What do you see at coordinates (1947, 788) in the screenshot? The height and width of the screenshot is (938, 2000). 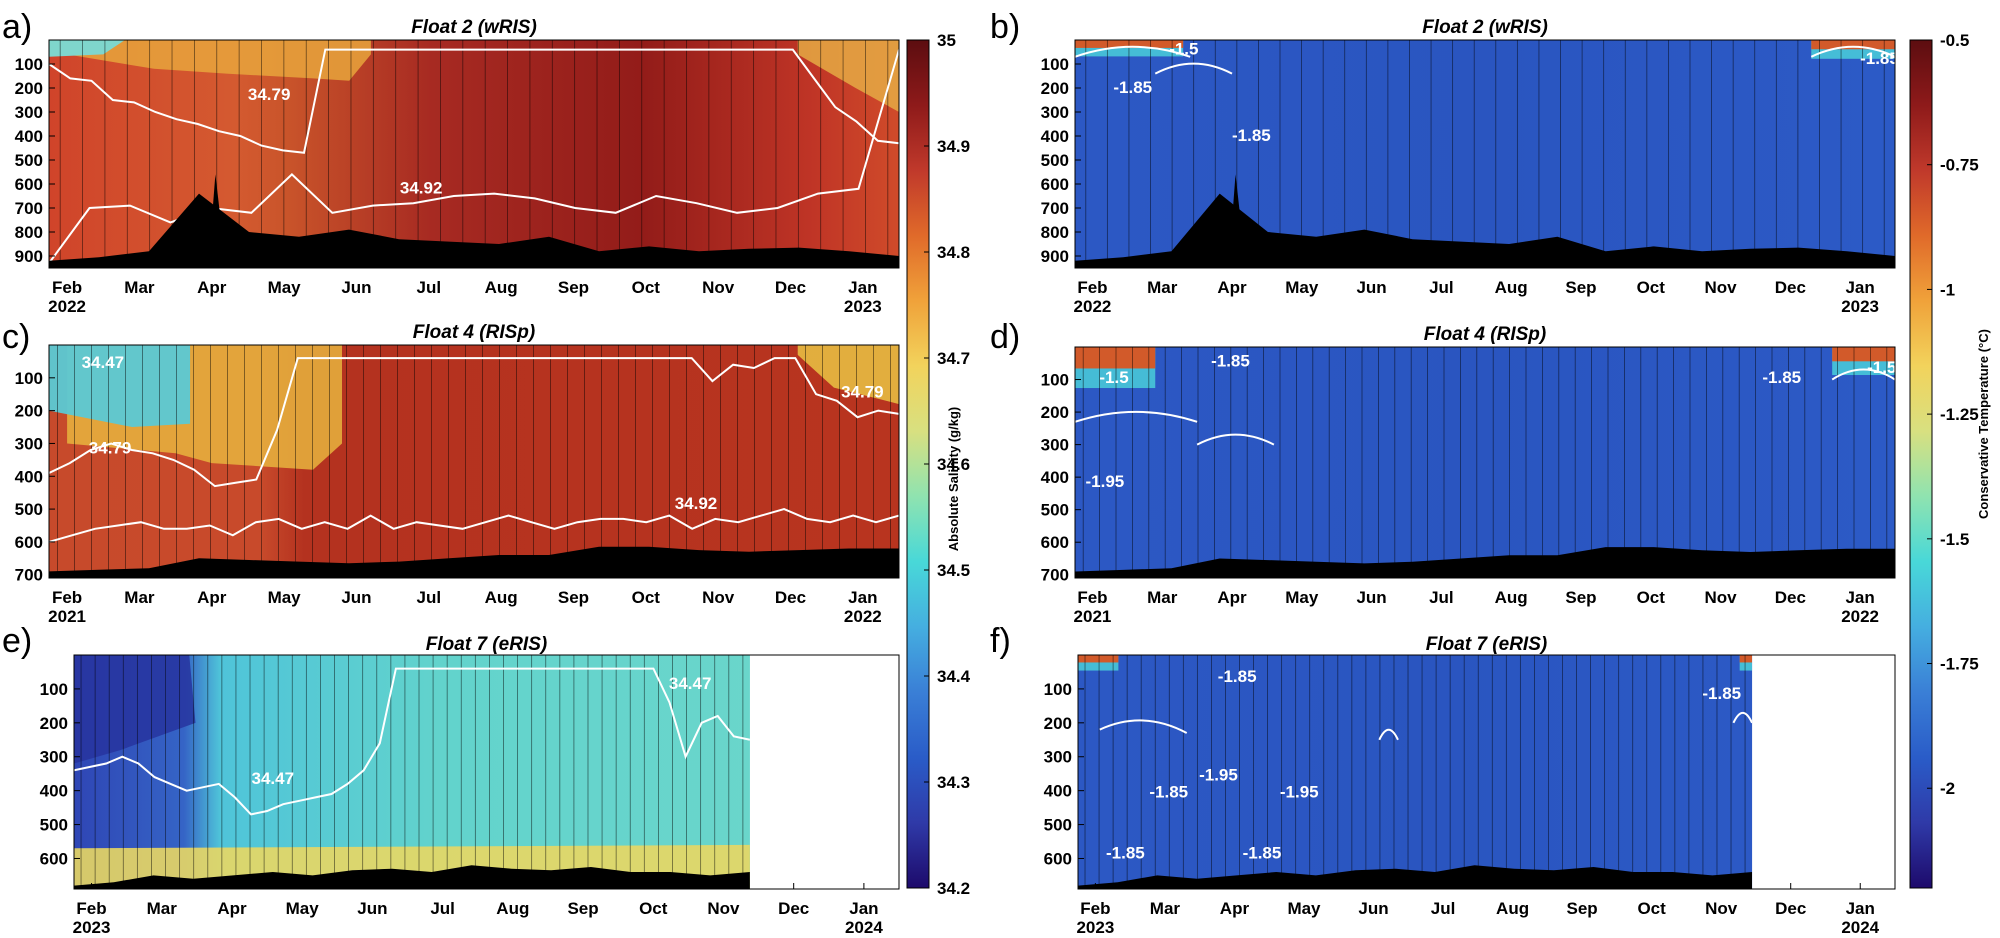 I see `colorbar-tick-label: -2` at bounding box center [1947, 788].